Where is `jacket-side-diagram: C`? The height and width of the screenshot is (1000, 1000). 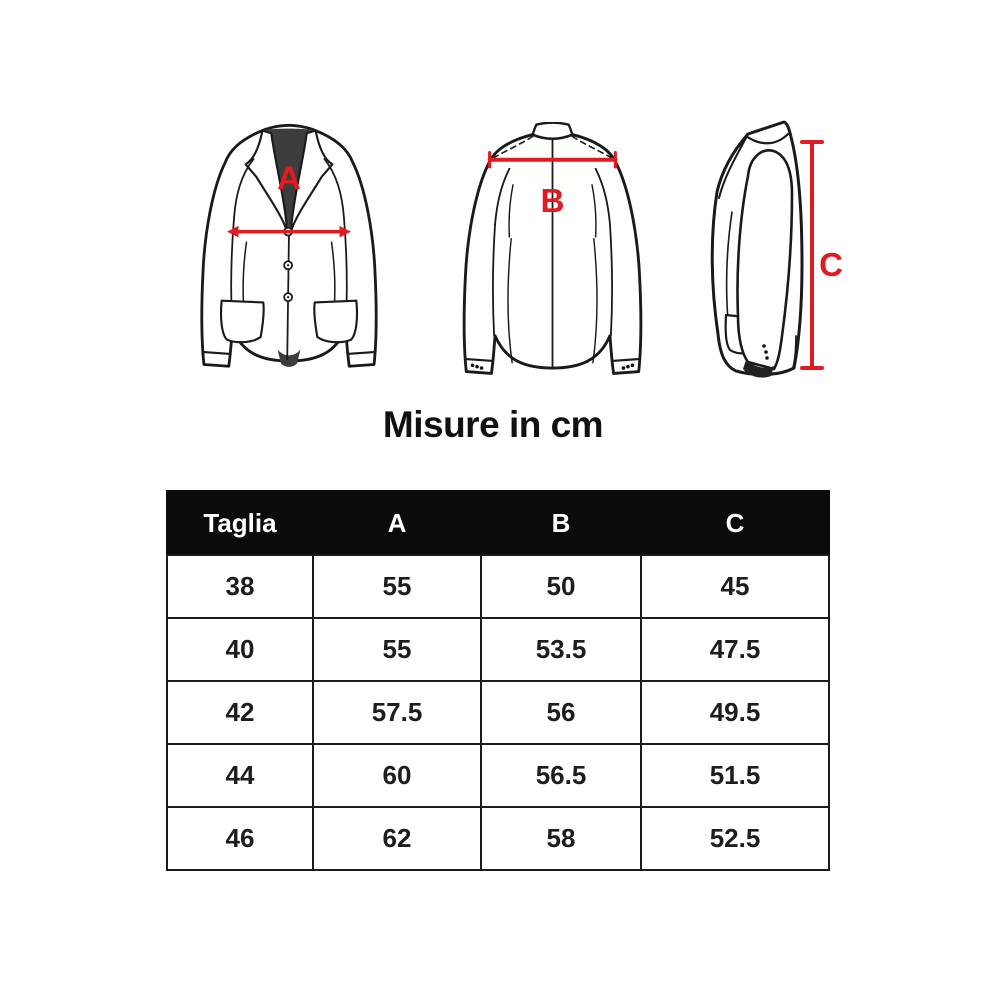 jacket-side-diagram: C is located at coordinates (776, 249).